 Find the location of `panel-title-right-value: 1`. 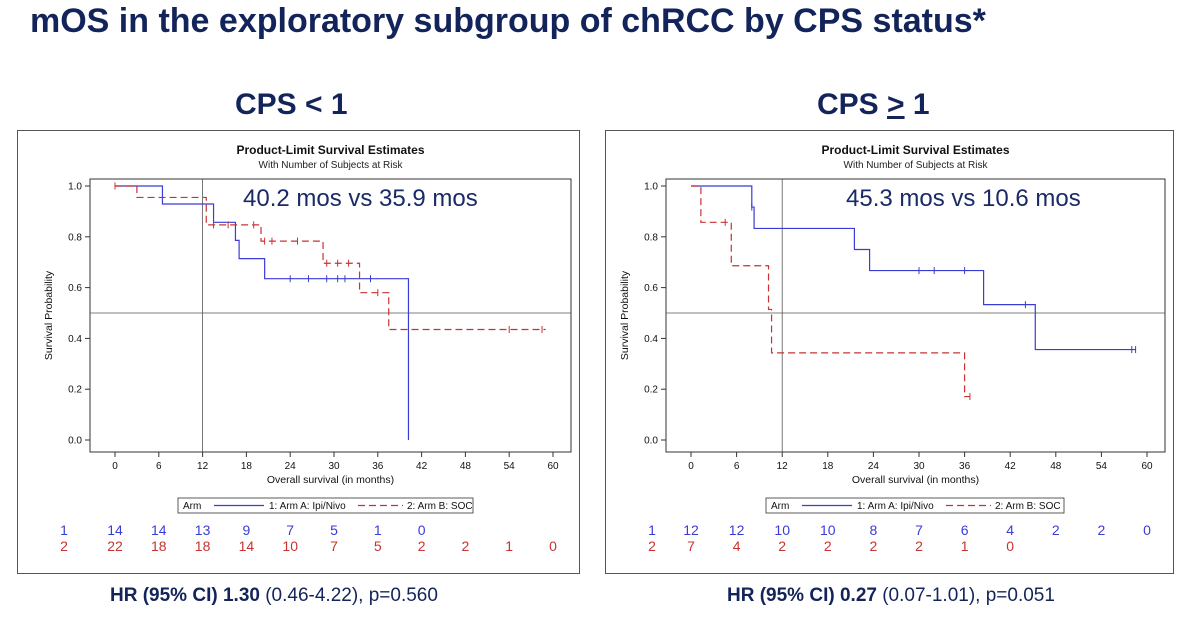

panel-title-right-value: 1 is located at coordinates (917, 104).